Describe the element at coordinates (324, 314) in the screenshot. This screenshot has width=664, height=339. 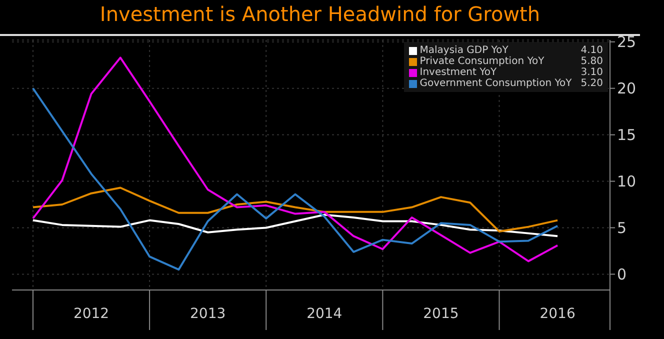
I see `x-tick-label: 2014` at that location.